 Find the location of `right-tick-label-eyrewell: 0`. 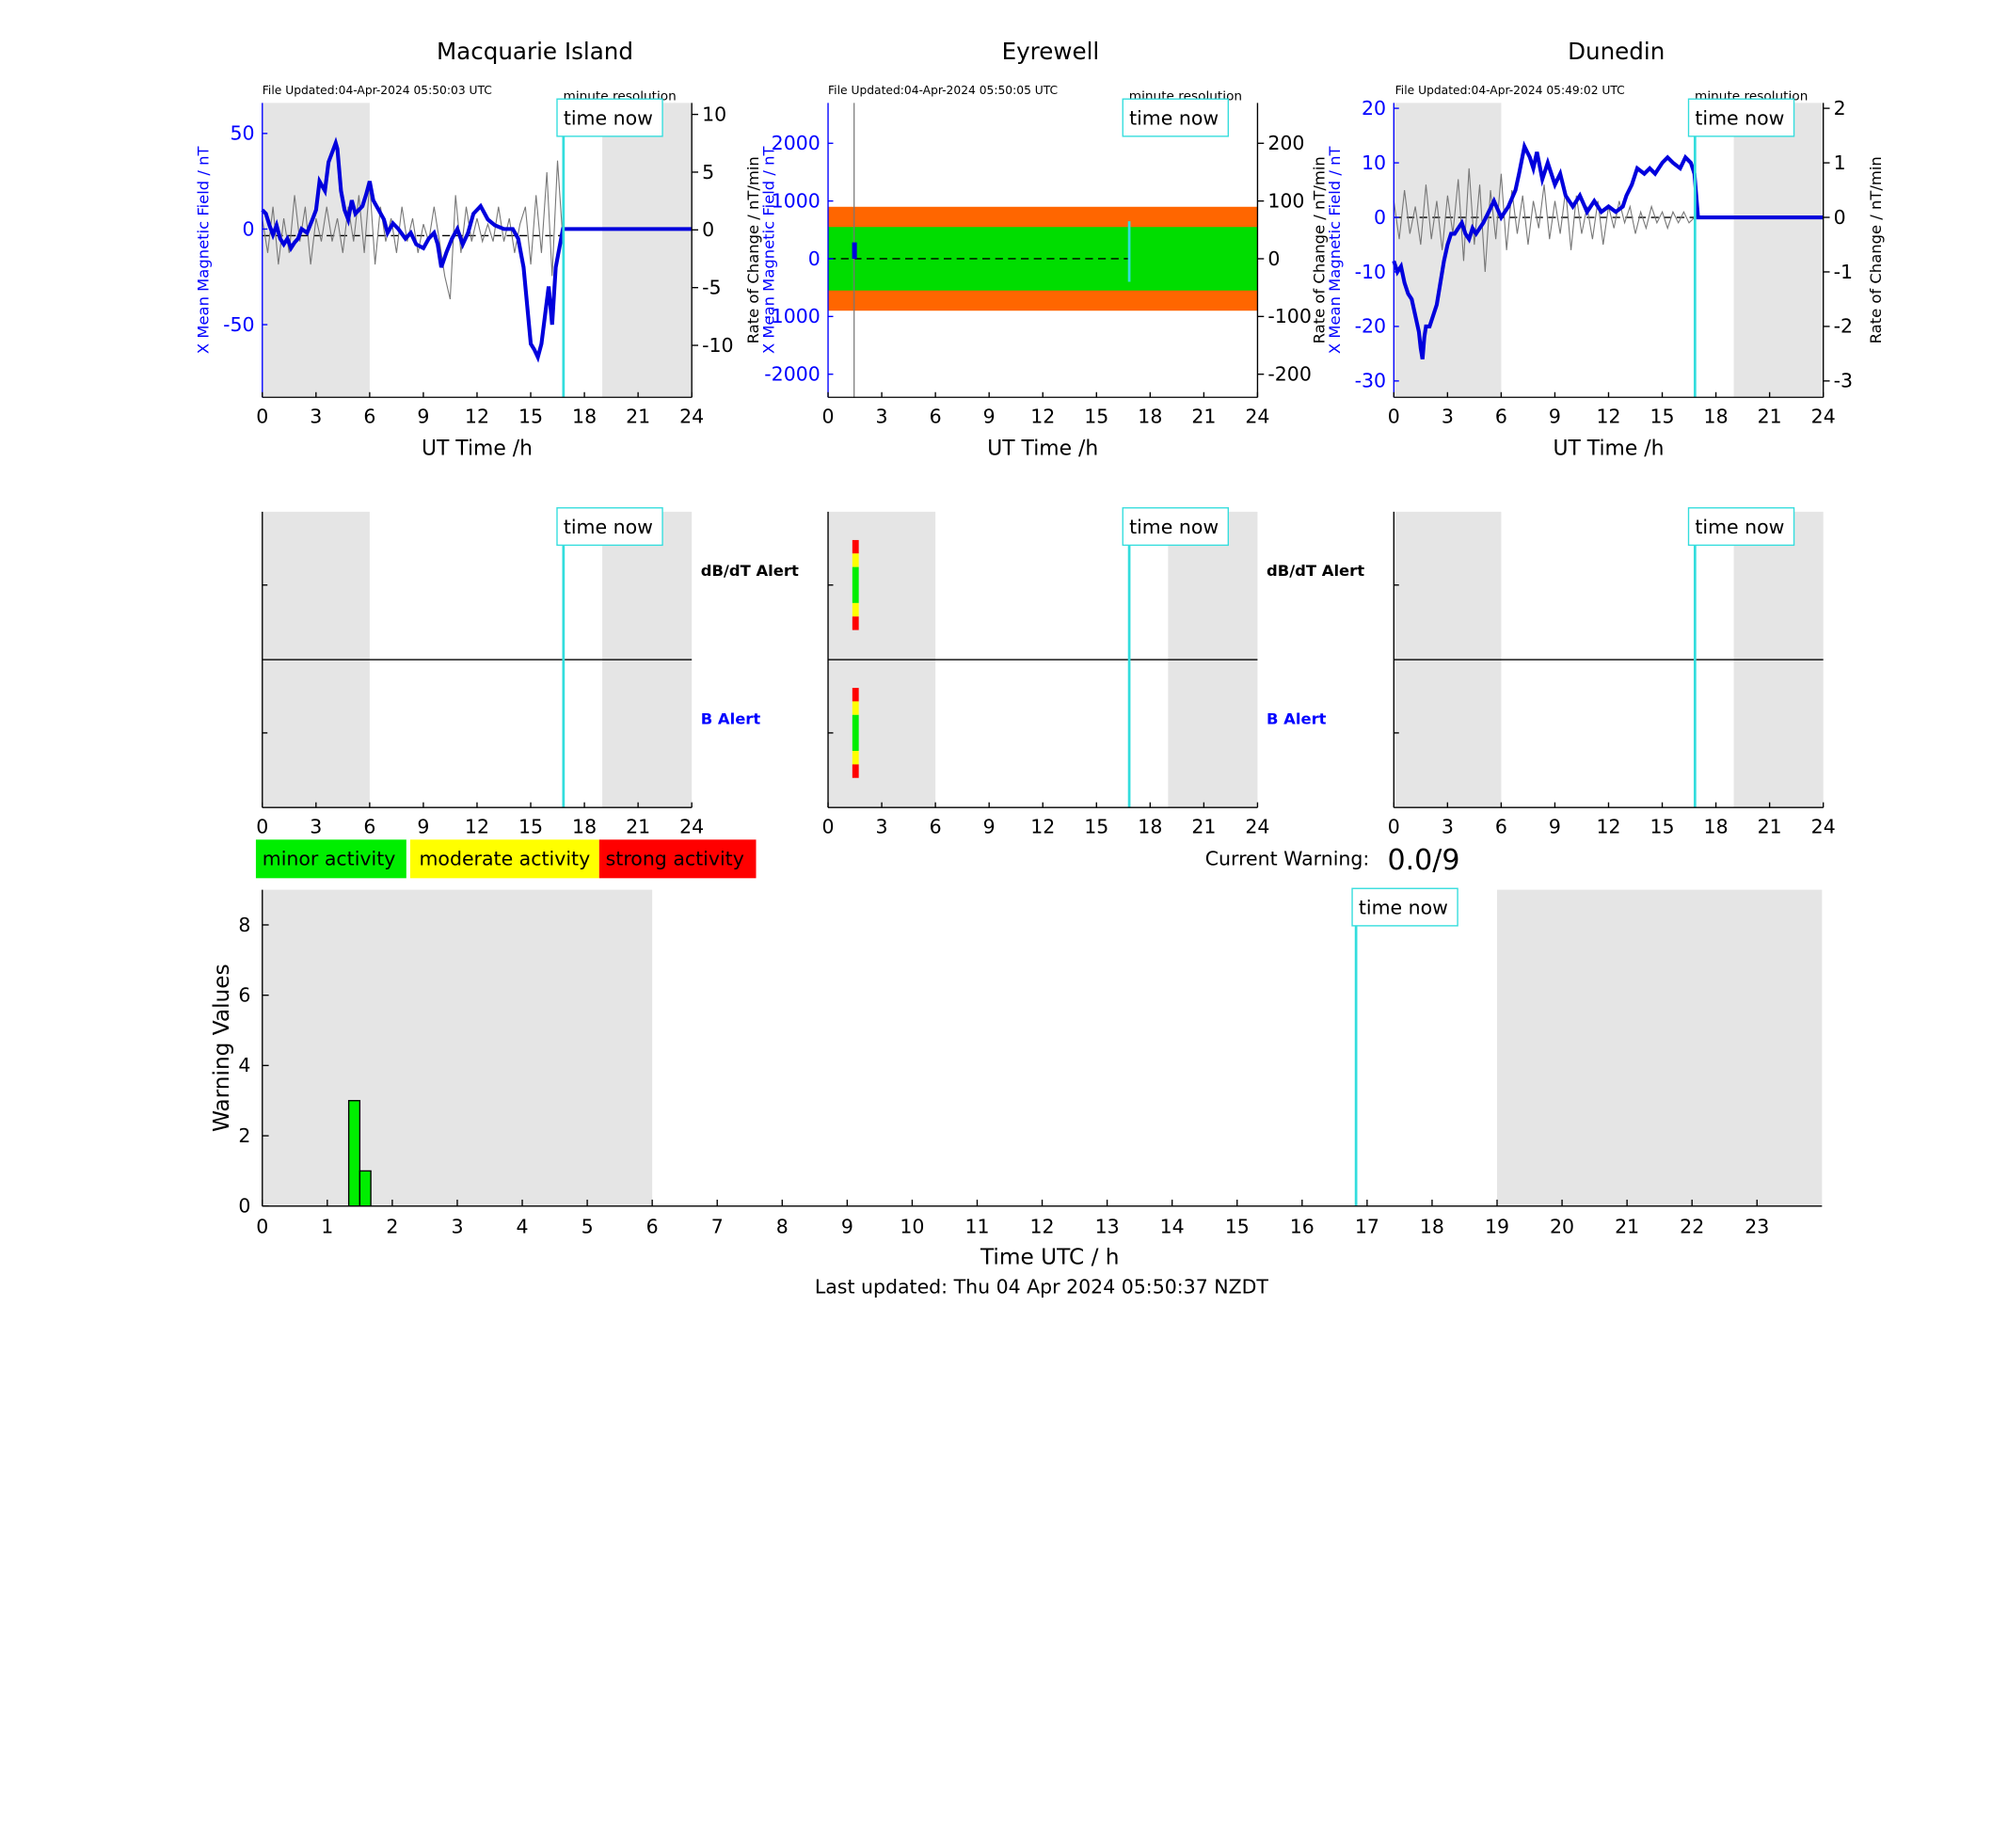

right-tick-label-eyrewell: 0 is located at coordinates (1273, 258).